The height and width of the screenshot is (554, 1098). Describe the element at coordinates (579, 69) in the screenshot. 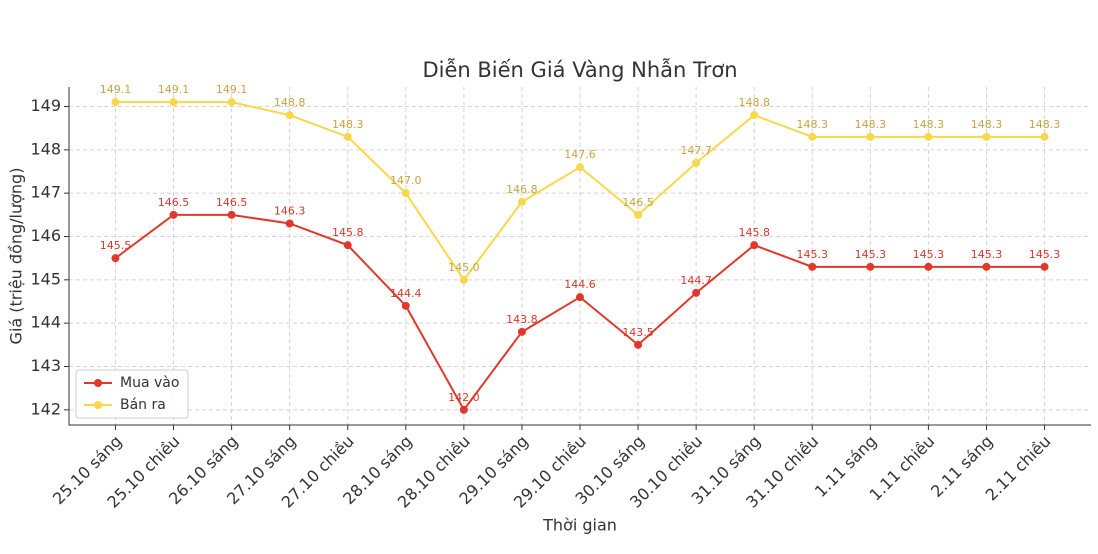

I see `chart-title: Diễn Biến Giá Vàng Nhẫn Trơn` at that location.